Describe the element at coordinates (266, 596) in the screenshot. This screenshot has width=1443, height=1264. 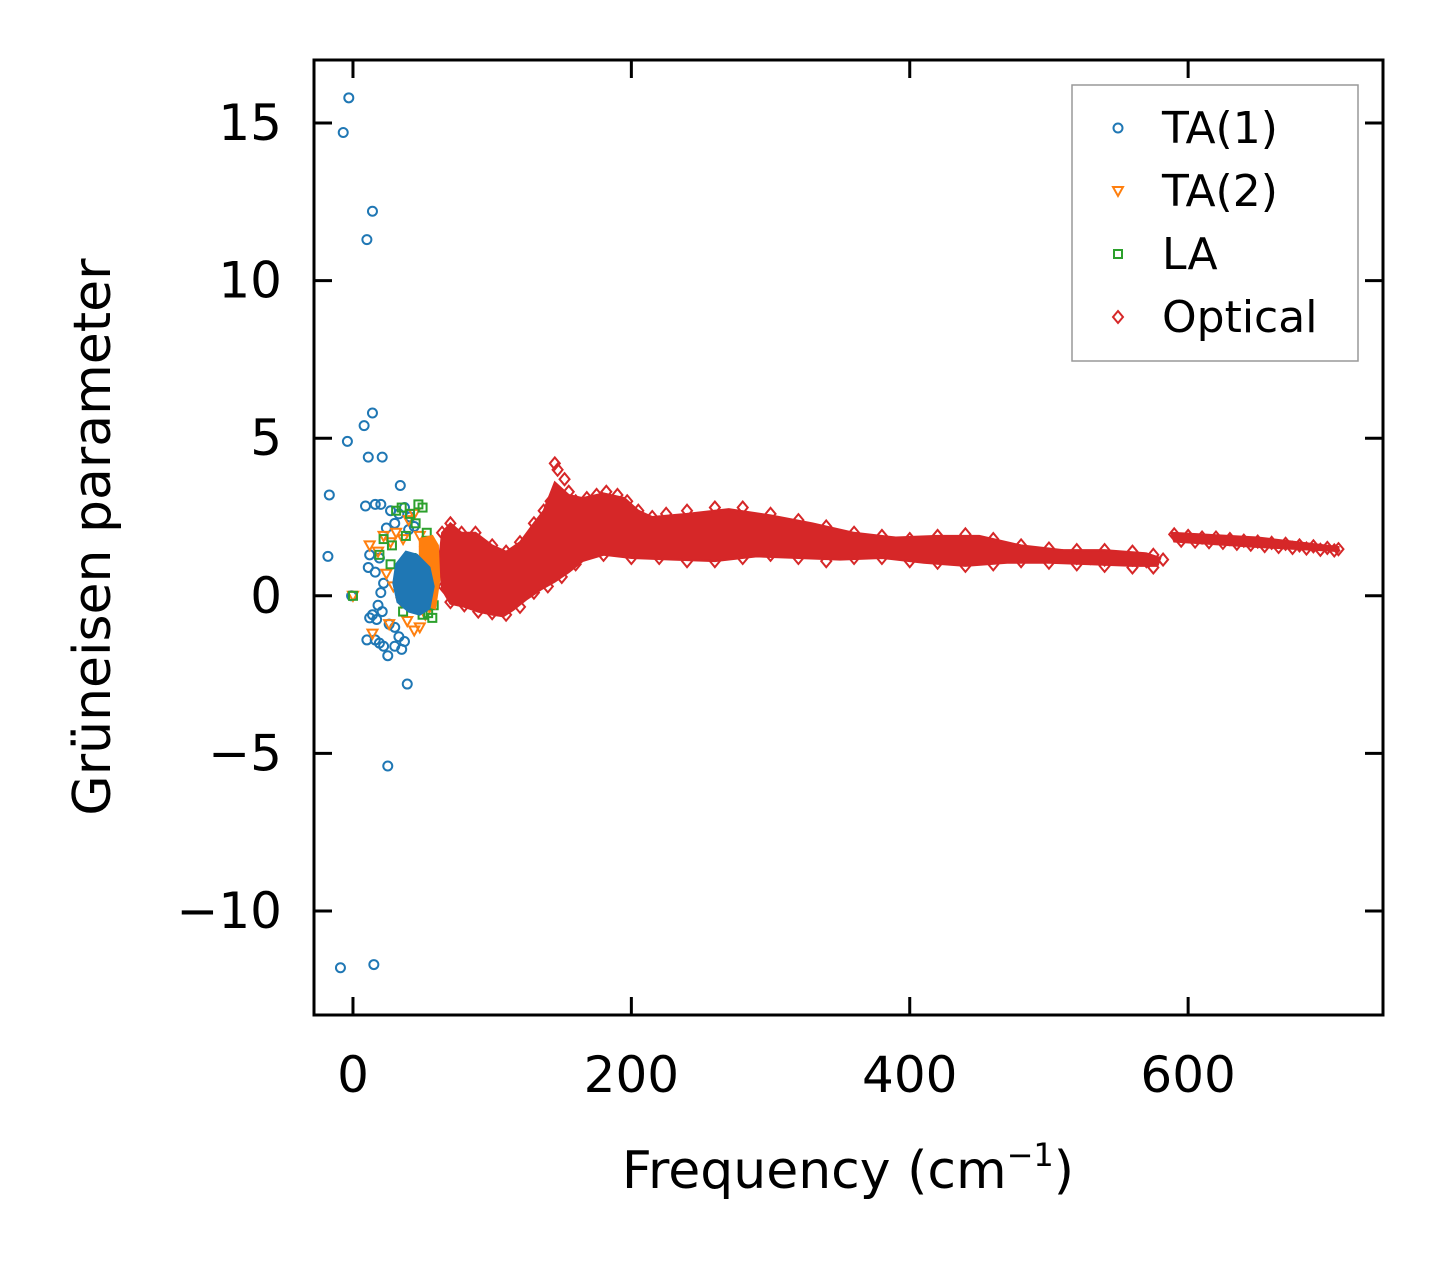
I see `y-tick-label: 0` at that location.